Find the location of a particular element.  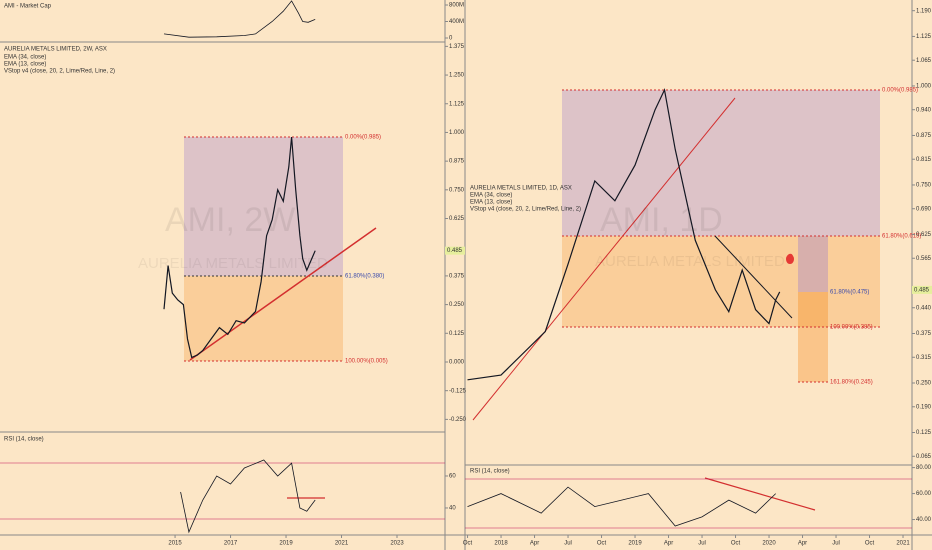

rsi-tick-label: 80.00 is located at coordinates (924, 468).